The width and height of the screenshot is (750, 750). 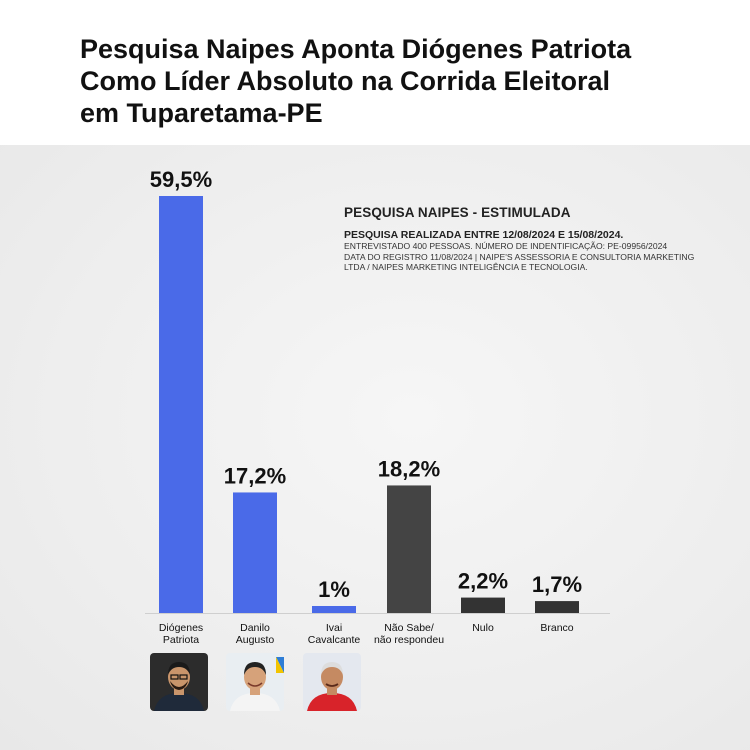 What do you see at coordinates (556, 628) in the screenshot?
I see `category-label-5-0: Branco` at bounding box center [556, 628].